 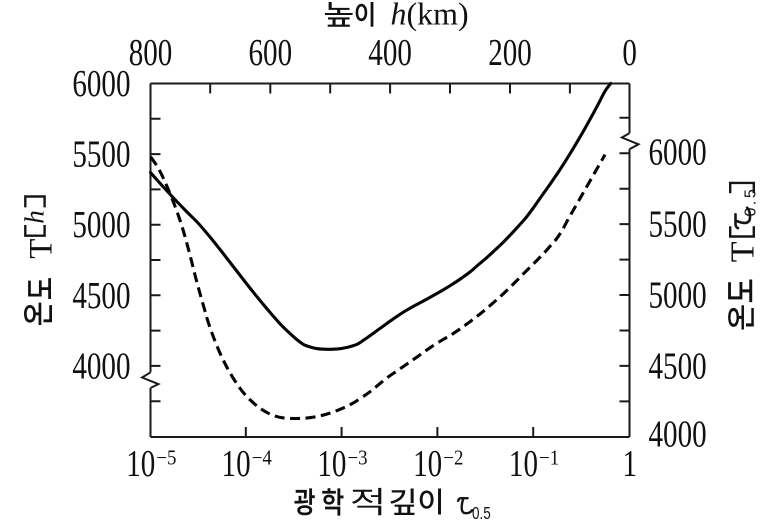 What do you see at coordinates (151, 53) in the screenshot?
I see `svg-text: 800` at bounding box center [151, 53].